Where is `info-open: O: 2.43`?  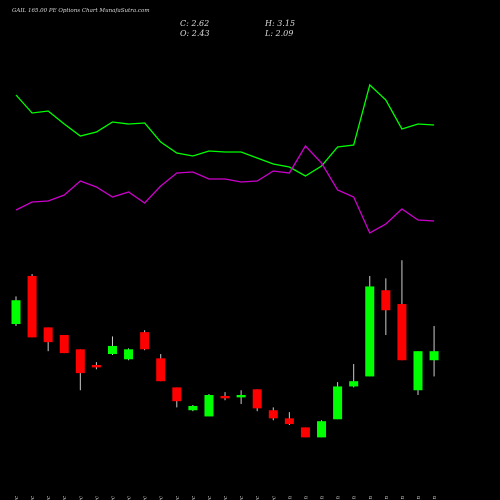
info-open: O: 2.43 is located at coordinates (195, 33).